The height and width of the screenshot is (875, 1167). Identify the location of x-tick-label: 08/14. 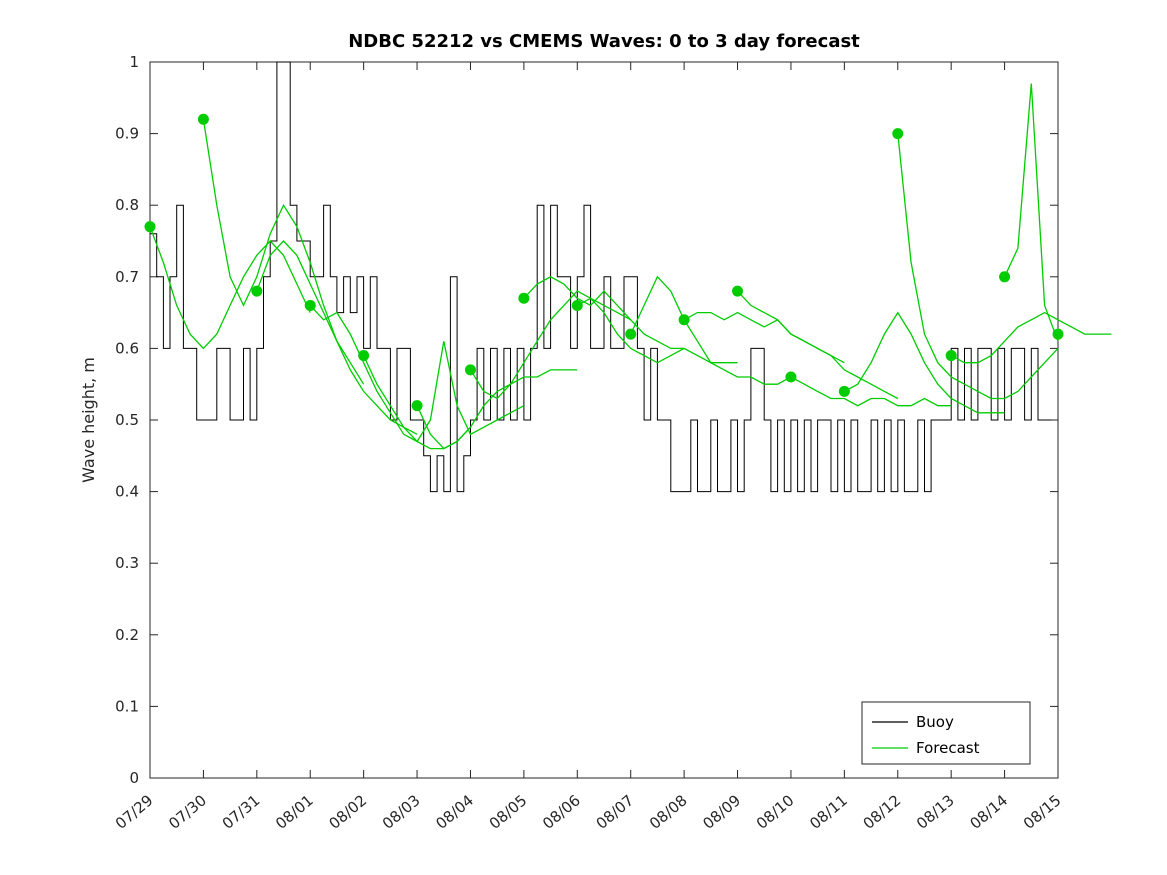
(988, 812).